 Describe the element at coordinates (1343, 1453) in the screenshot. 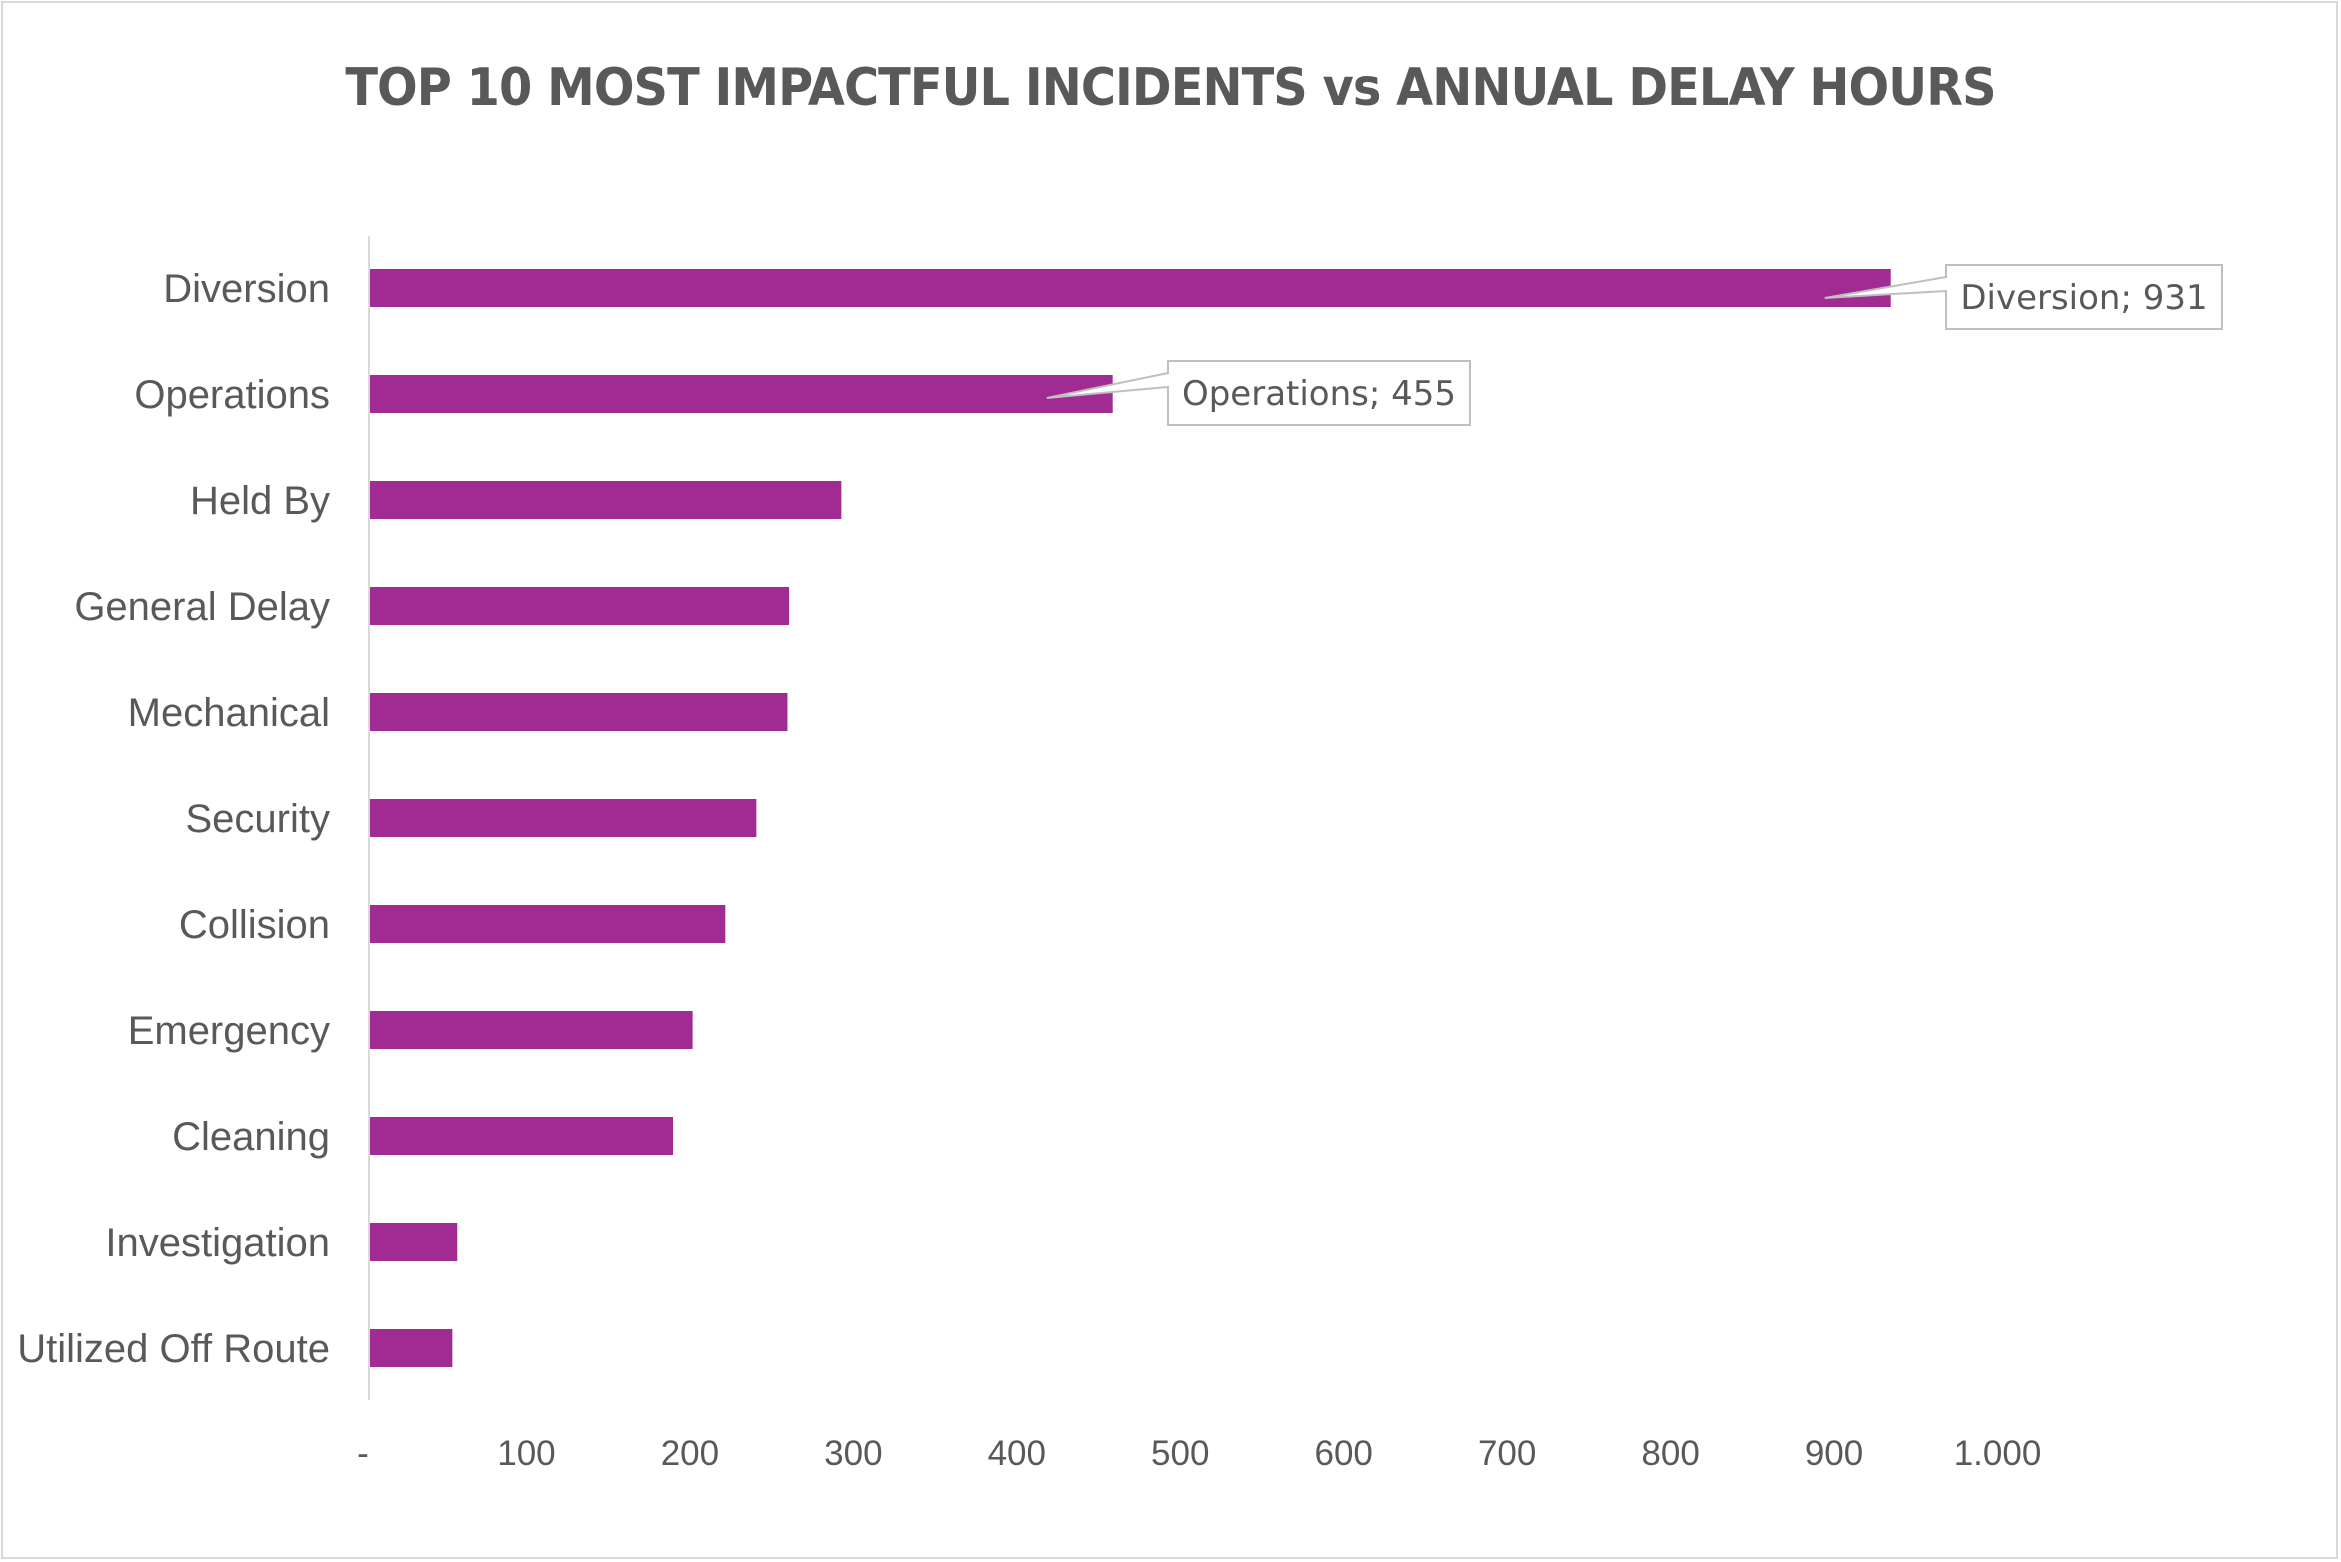

I see `x-tick-label: 600` at that location.